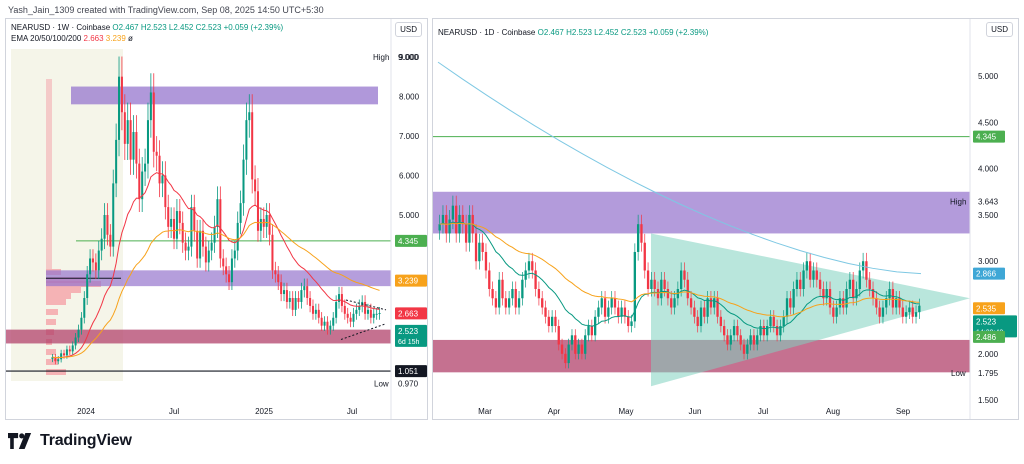  I want to click on daily-currency-button: USD, so click(999, 29).